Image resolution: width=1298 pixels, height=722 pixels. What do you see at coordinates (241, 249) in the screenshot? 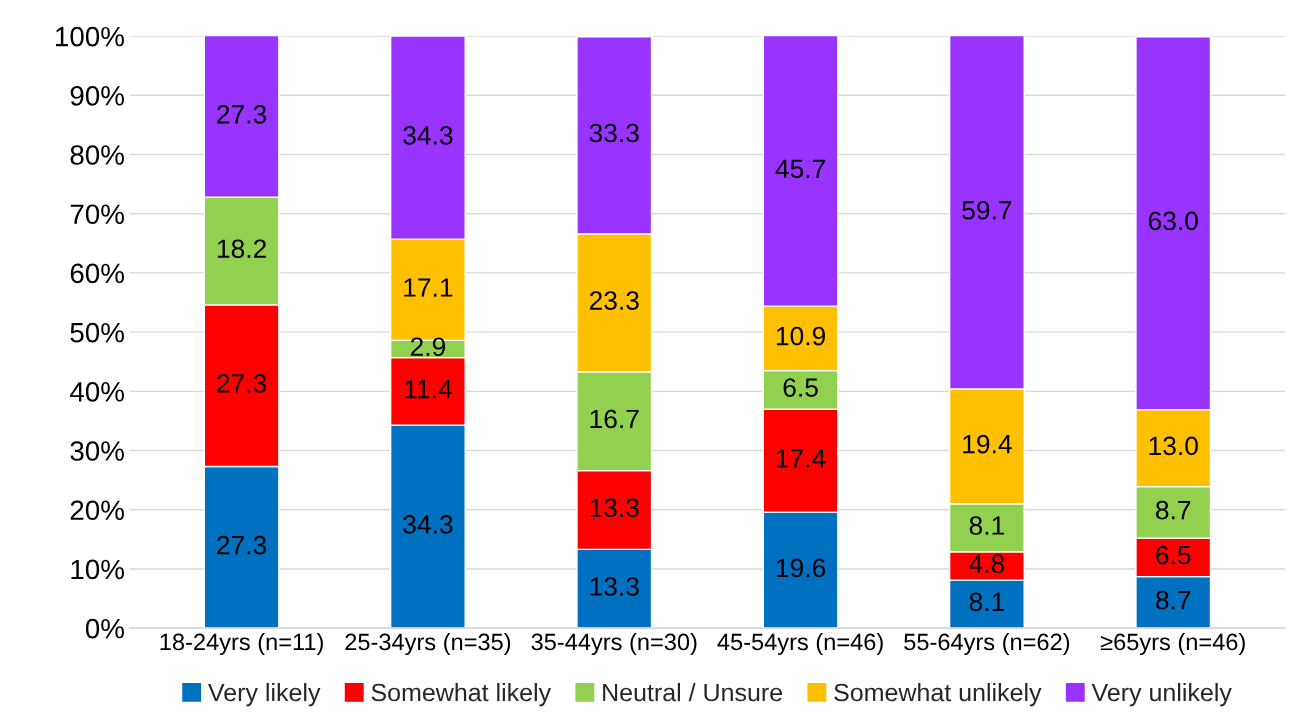
I see `data-label: 18.2` at bounding box center [241, 249].